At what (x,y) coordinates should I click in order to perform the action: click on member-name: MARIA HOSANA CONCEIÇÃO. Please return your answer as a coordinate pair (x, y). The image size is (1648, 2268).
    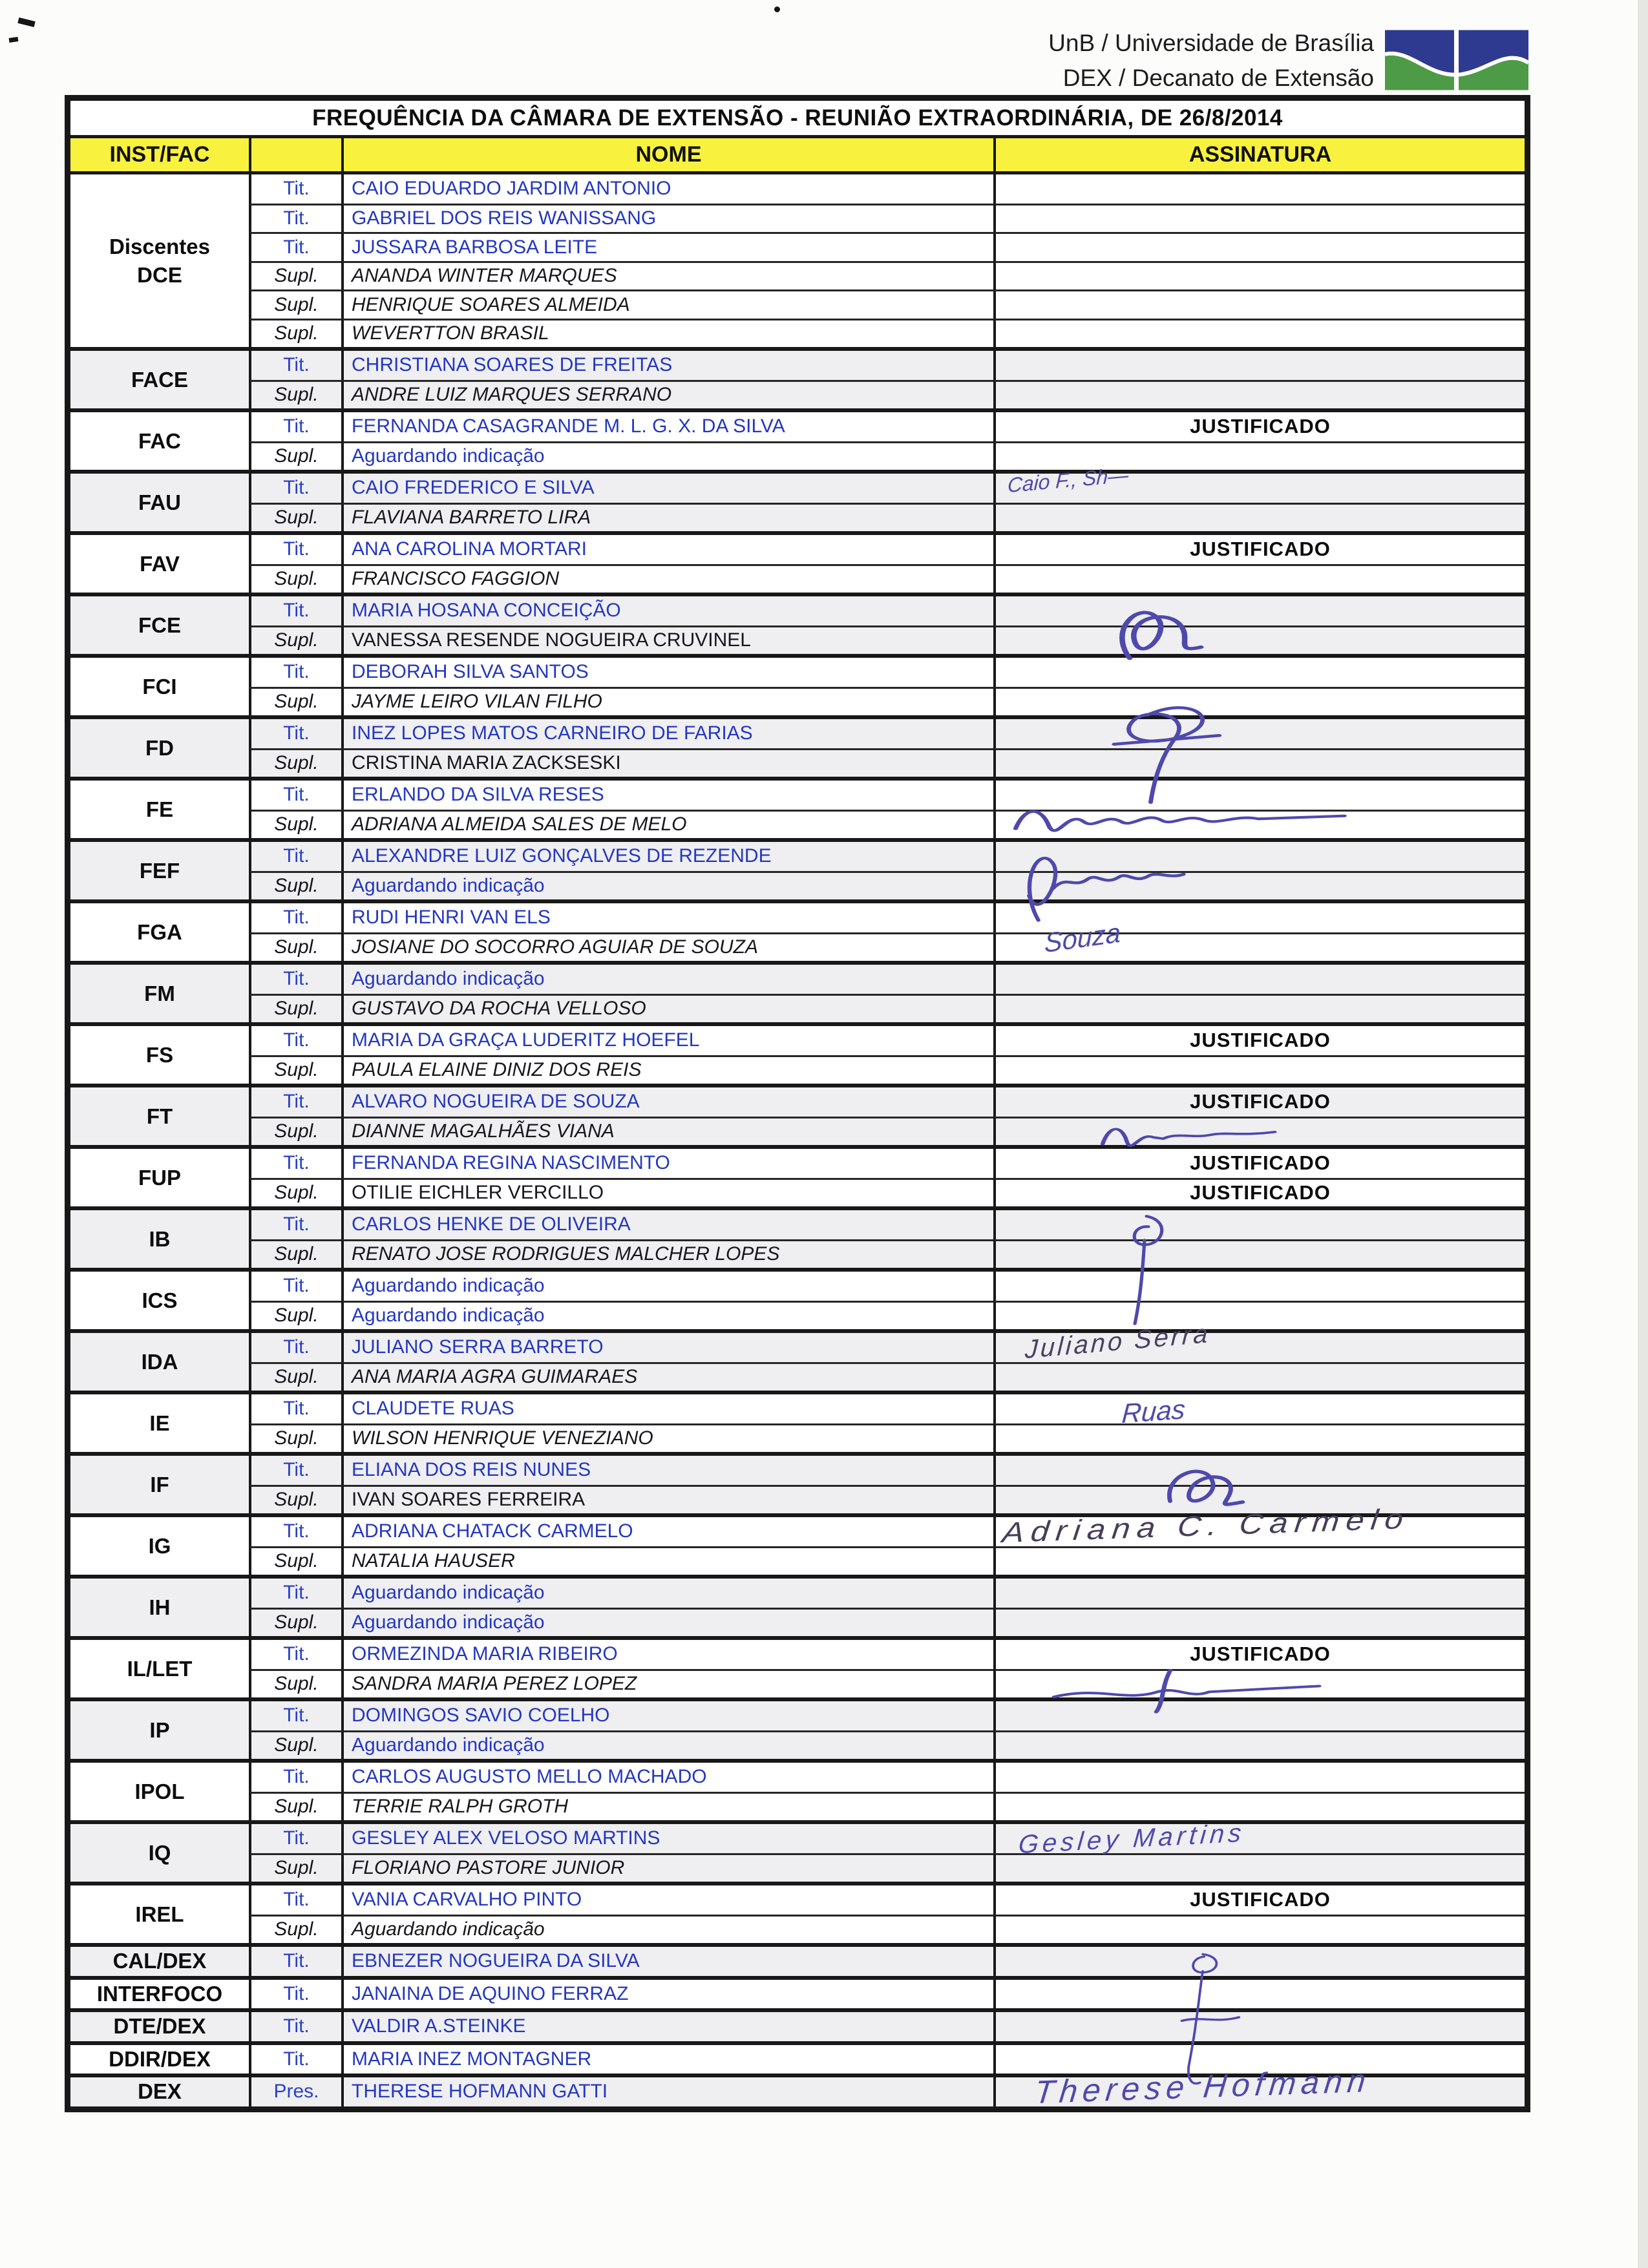
    Looking at the image, I should click on (667, 610).